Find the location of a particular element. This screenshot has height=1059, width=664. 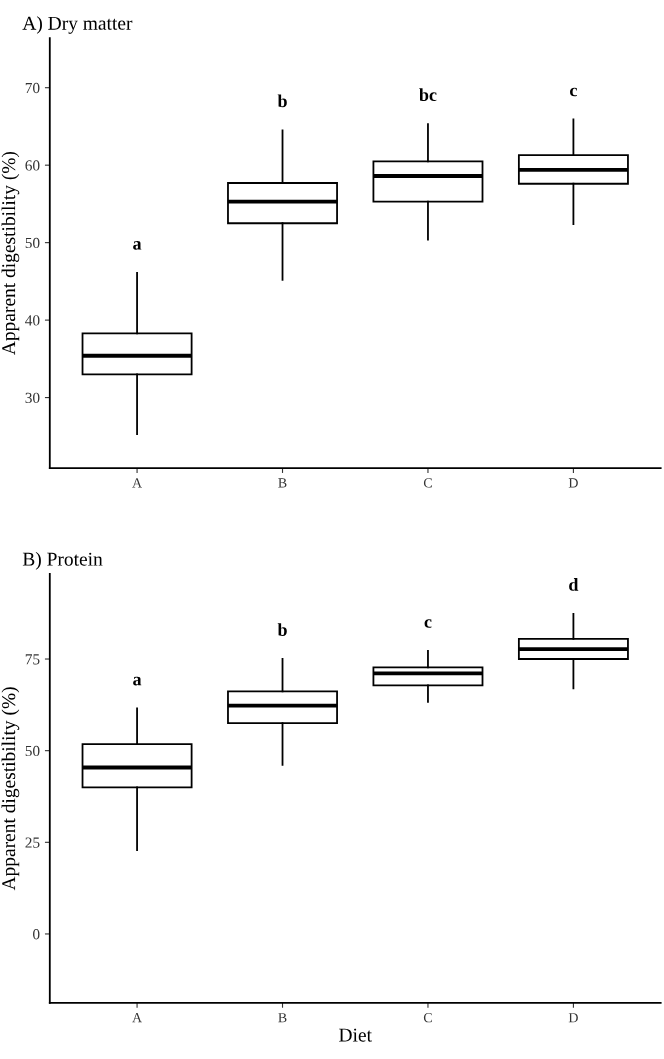

x-axis-title: Diet is located at coordinates (355, 1035).